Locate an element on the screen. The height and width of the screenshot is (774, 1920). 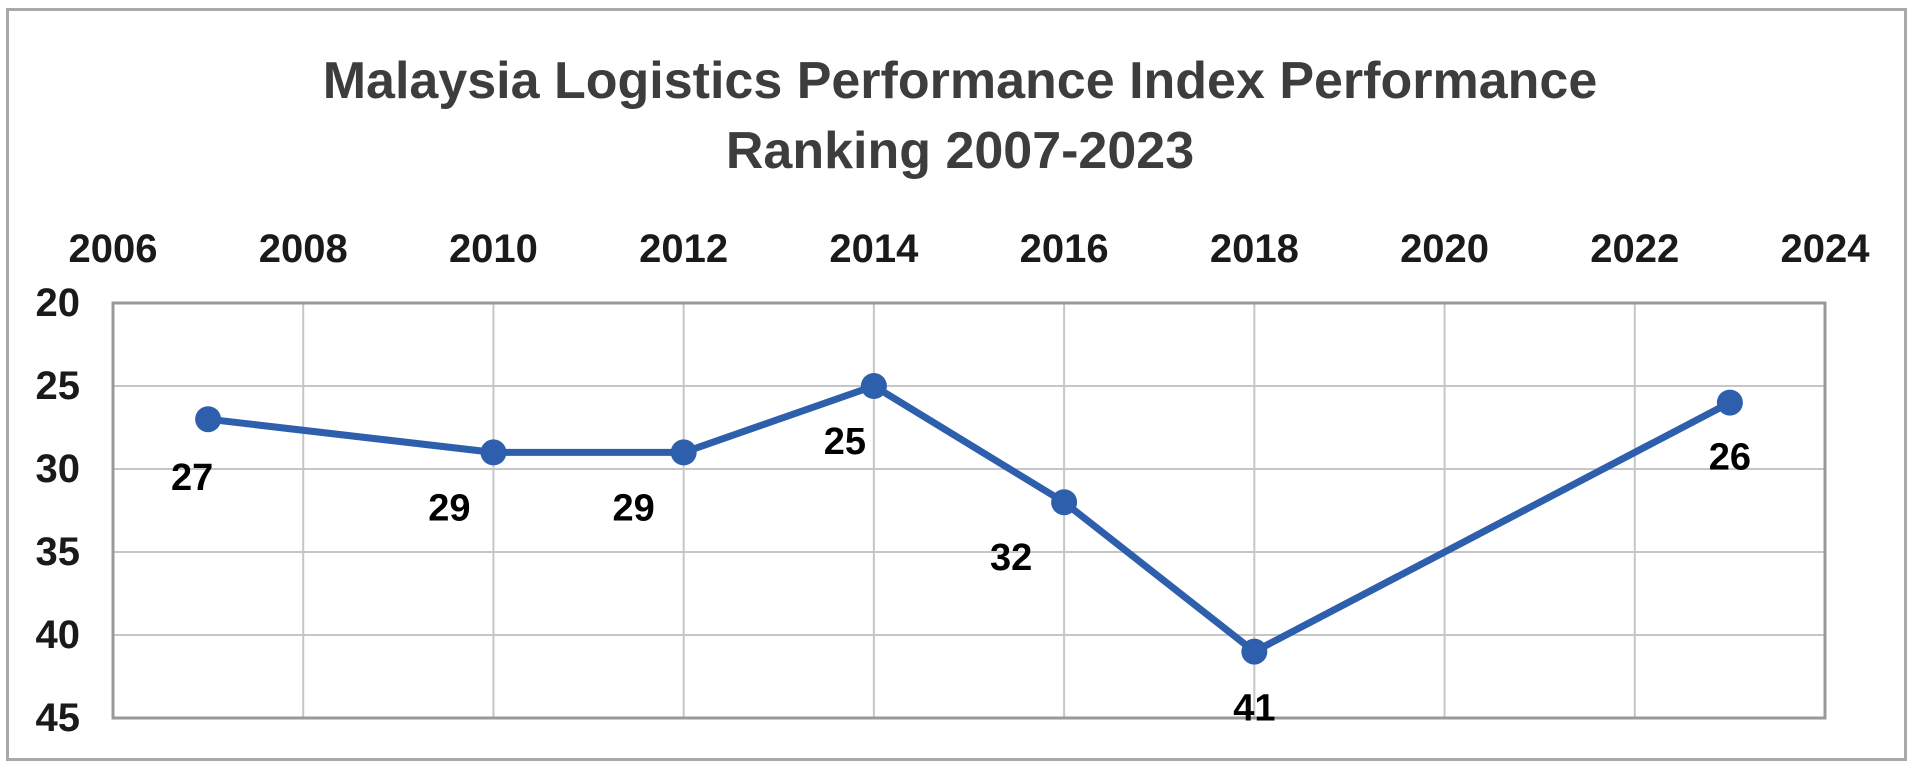
x-axis-tick-label: 2016 is located at coordinates (1064, 249).